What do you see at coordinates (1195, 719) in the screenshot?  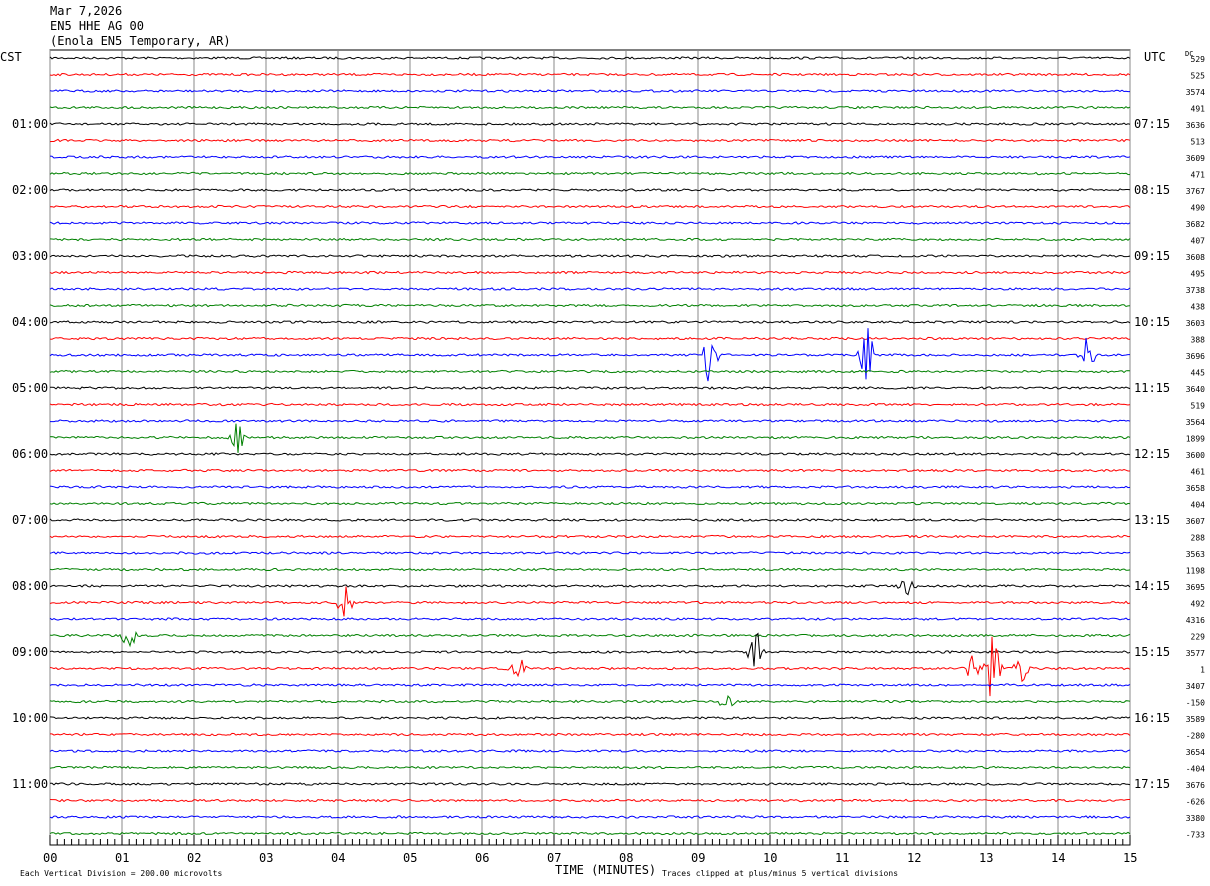 I see `dc-offset-label: 3589` at bounding box center [1195, 719].